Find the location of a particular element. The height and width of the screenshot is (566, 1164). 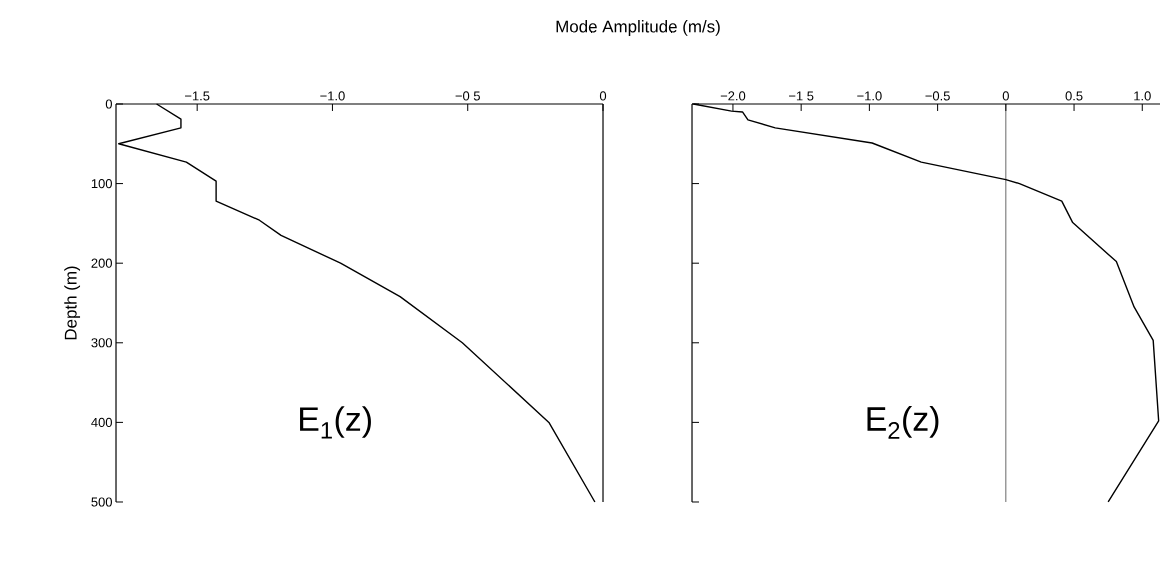

y-tick-label: 0 is located at coordinates (108, 104).